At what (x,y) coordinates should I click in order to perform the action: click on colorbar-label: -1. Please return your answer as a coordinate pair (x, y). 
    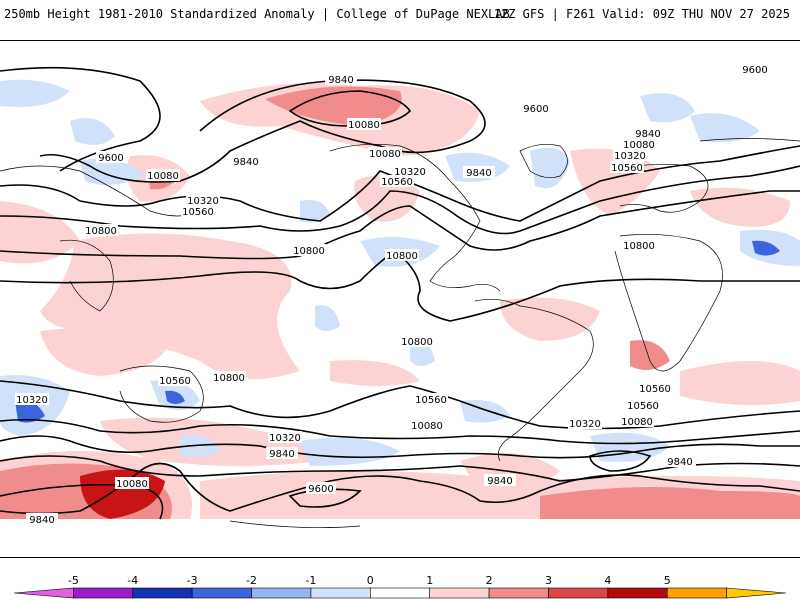
    Looking at the image, I should click on (311, 580).